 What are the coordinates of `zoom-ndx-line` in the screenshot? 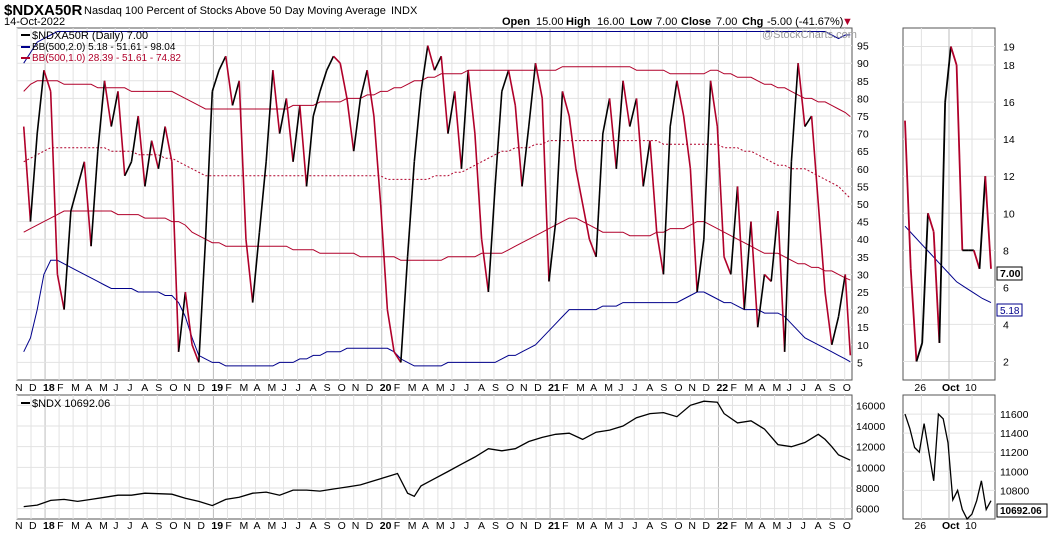 It's located at (948, 466).